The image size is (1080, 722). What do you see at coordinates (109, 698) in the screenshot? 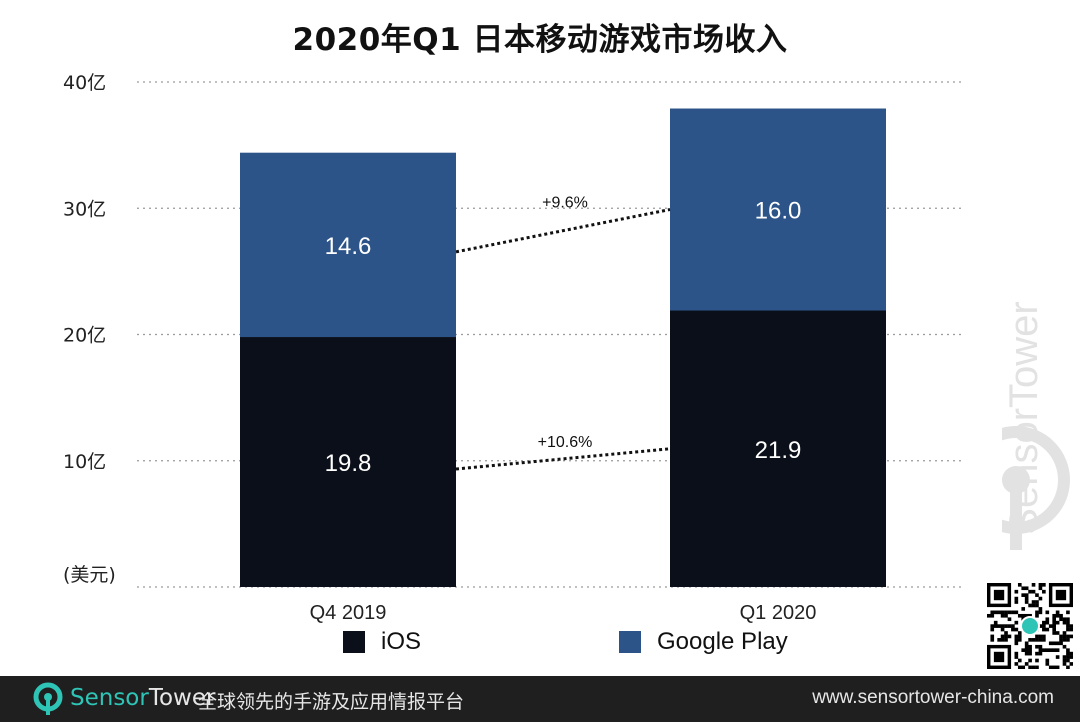
I see `footer-brand-sensor: Sensor` at bounding box center [109, 698].